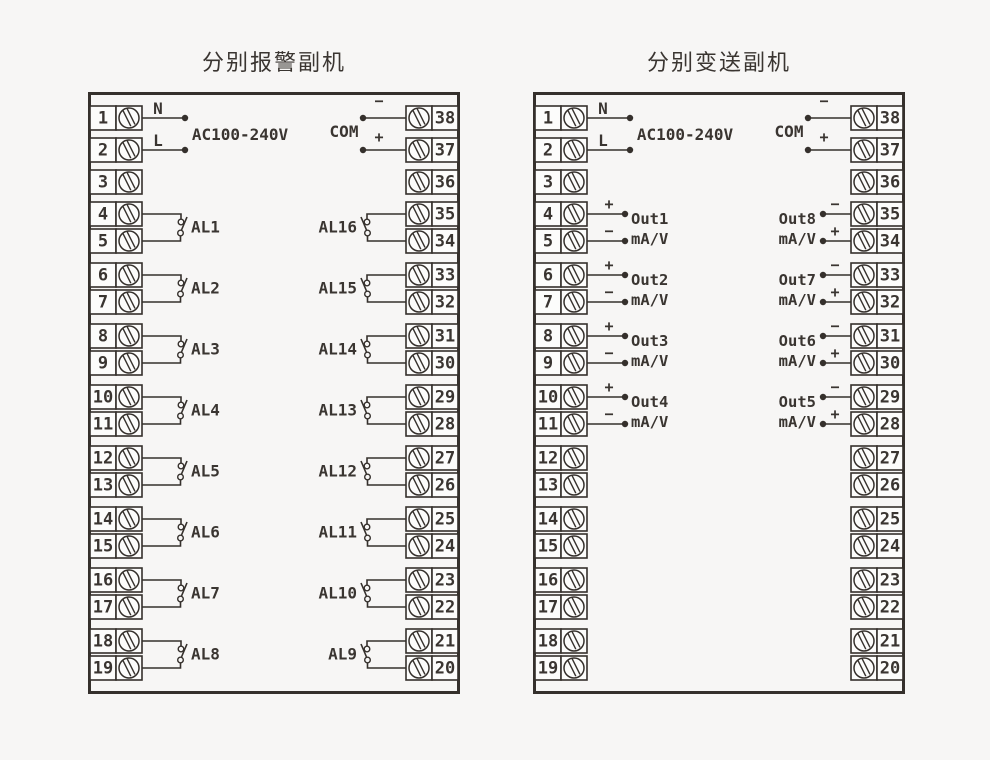 The width and height of the screenshot is (990, 760). What do you see at coordinates (548, 425) in the screenshot?
I see `terminal-number: 11` at bounding box center [548, 425].